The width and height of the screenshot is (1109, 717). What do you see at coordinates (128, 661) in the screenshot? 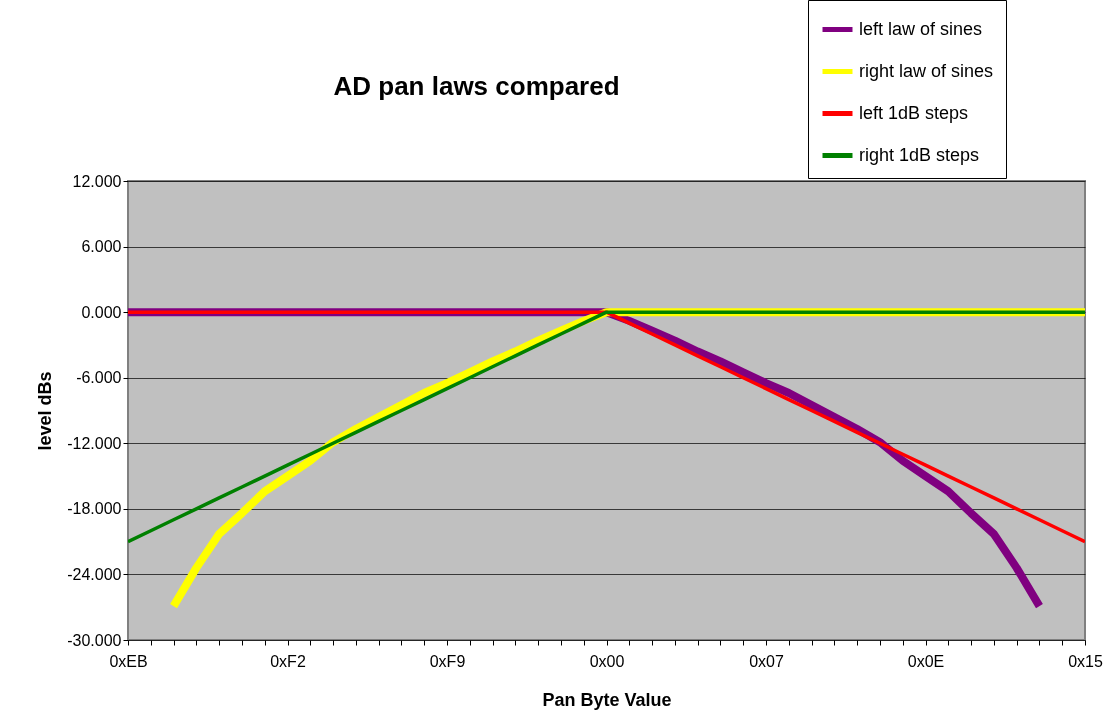
I see `x-tick-label: 0xEB` at bounding box center [128, 661].